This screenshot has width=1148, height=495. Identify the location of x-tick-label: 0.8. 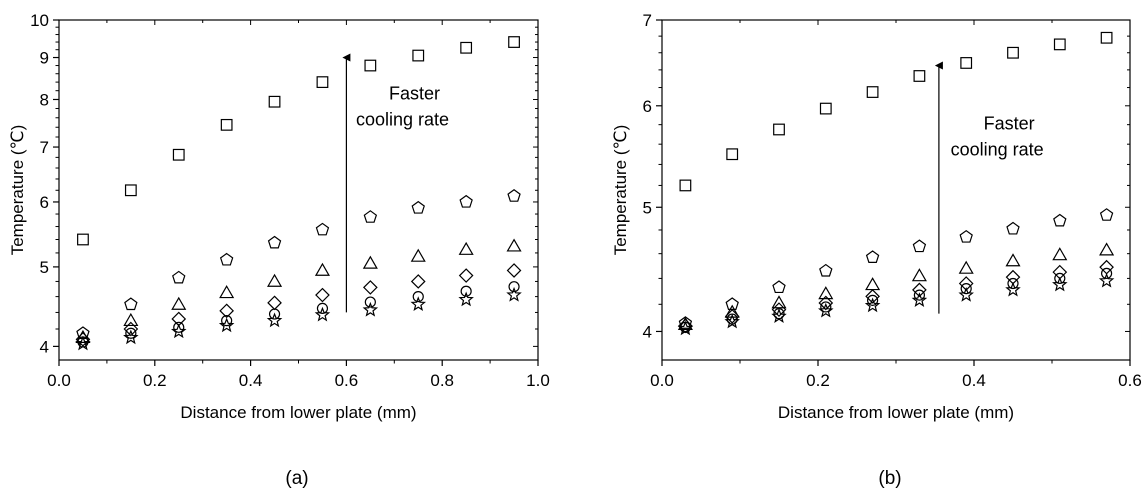
(442, 380).